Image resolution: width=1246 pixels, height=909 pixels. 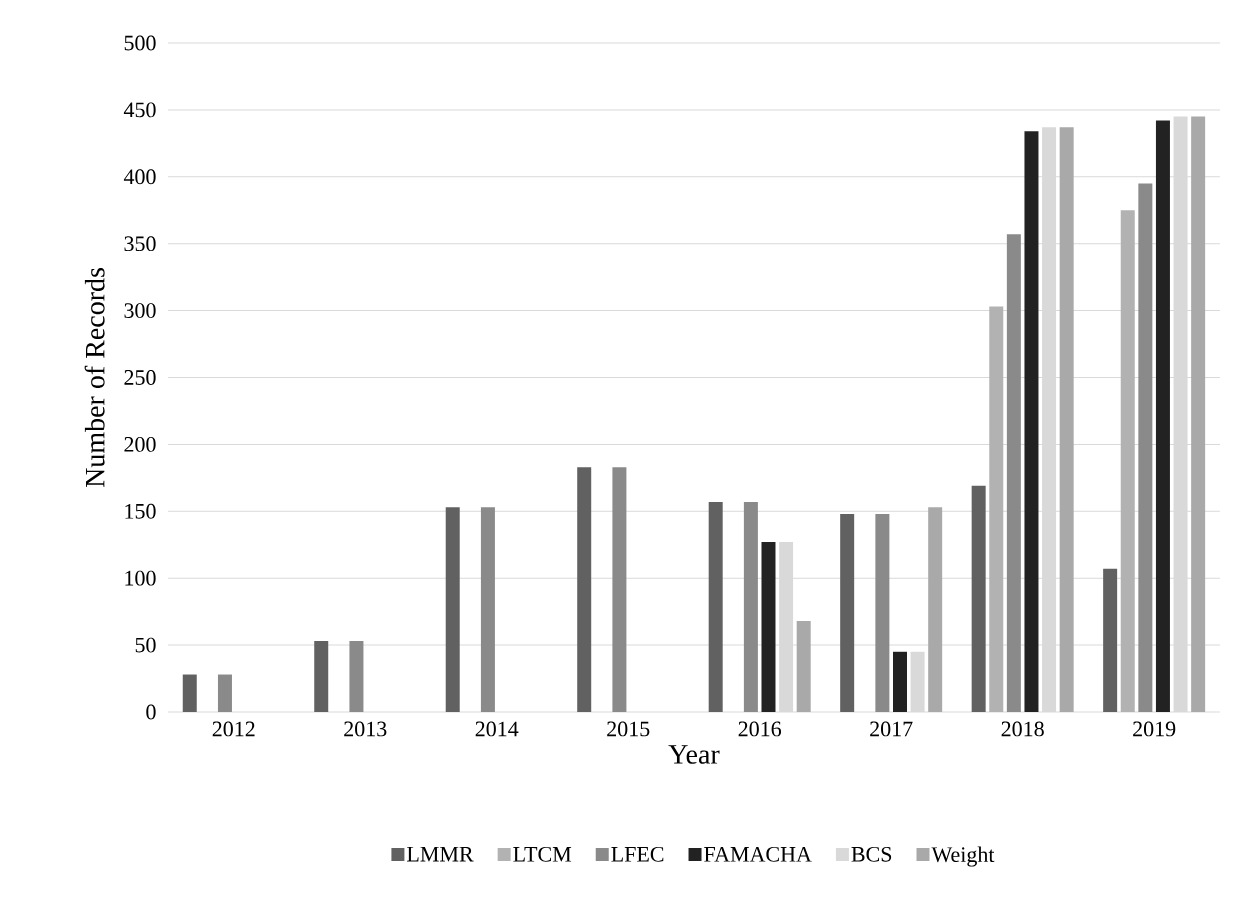 What do you see at coordinates (891, 729) in the screenshot?
I see `x-tick-label: 2017` at bounding box center [891, 729].